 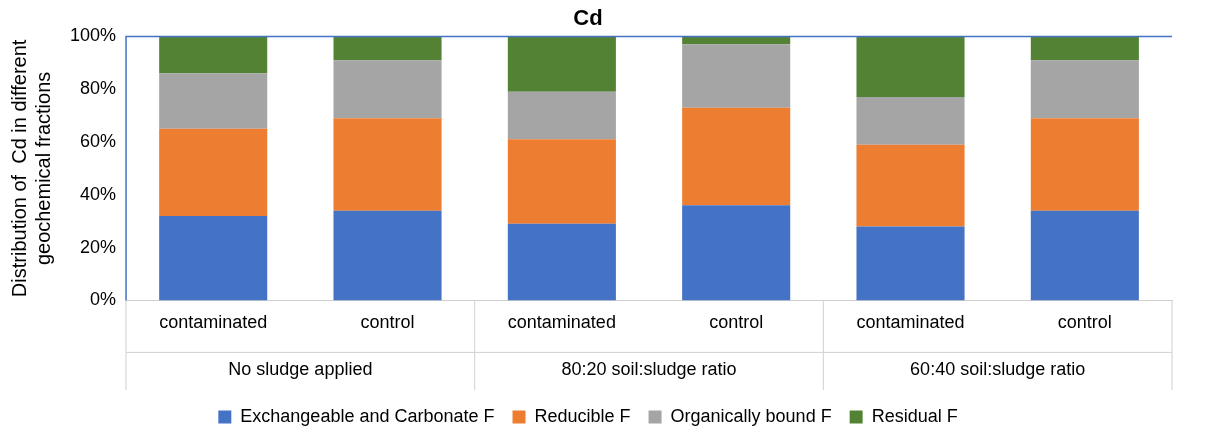 What do you see at coordinates (649, 369) in the screenshot?
I see `text: 80:20 soil:sludge ratio` at bounding box center [649, 369].